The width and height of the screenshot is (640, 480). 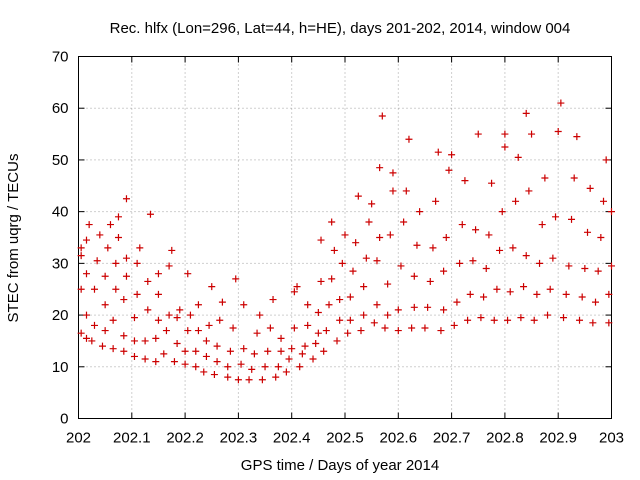 I want to click on x-tick-label: 202.1, so click(x=132, y=438).